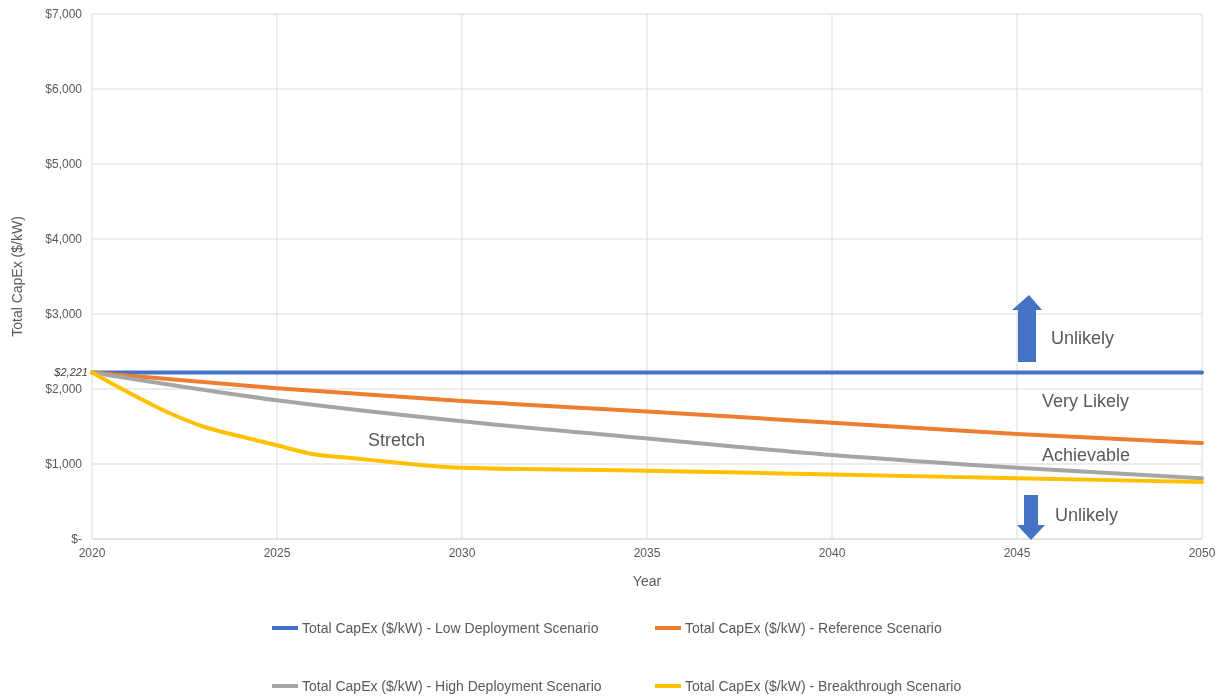  Describe the element at coordinates (1017, 553) in the screenshot. I see `x-tick-label: 2045` at that location.